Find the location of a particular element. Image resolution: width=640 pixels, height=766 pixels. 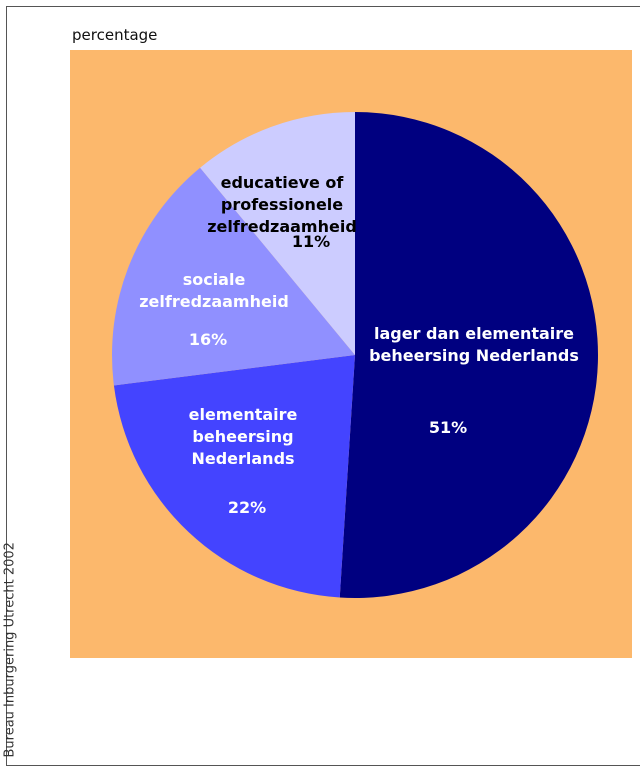

slice-label: elementaire beheersing Nederlands is located at coordinates (243, 436).